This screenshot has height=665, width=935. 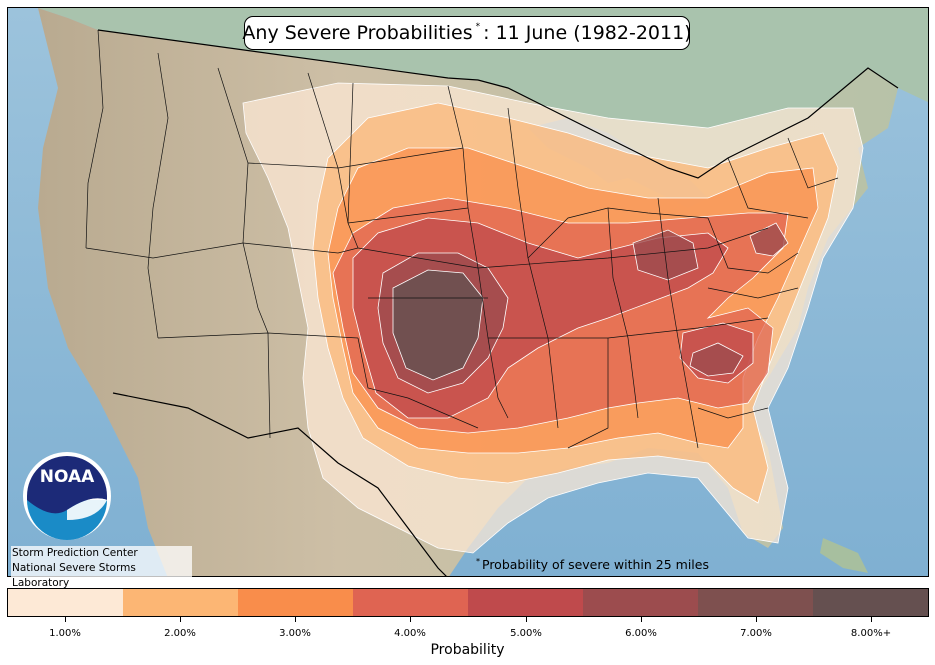 What do you see at coordinates (67, 477) in the screenshot?
I see `logo-text: NOAA` at bounding box center [67, 477].